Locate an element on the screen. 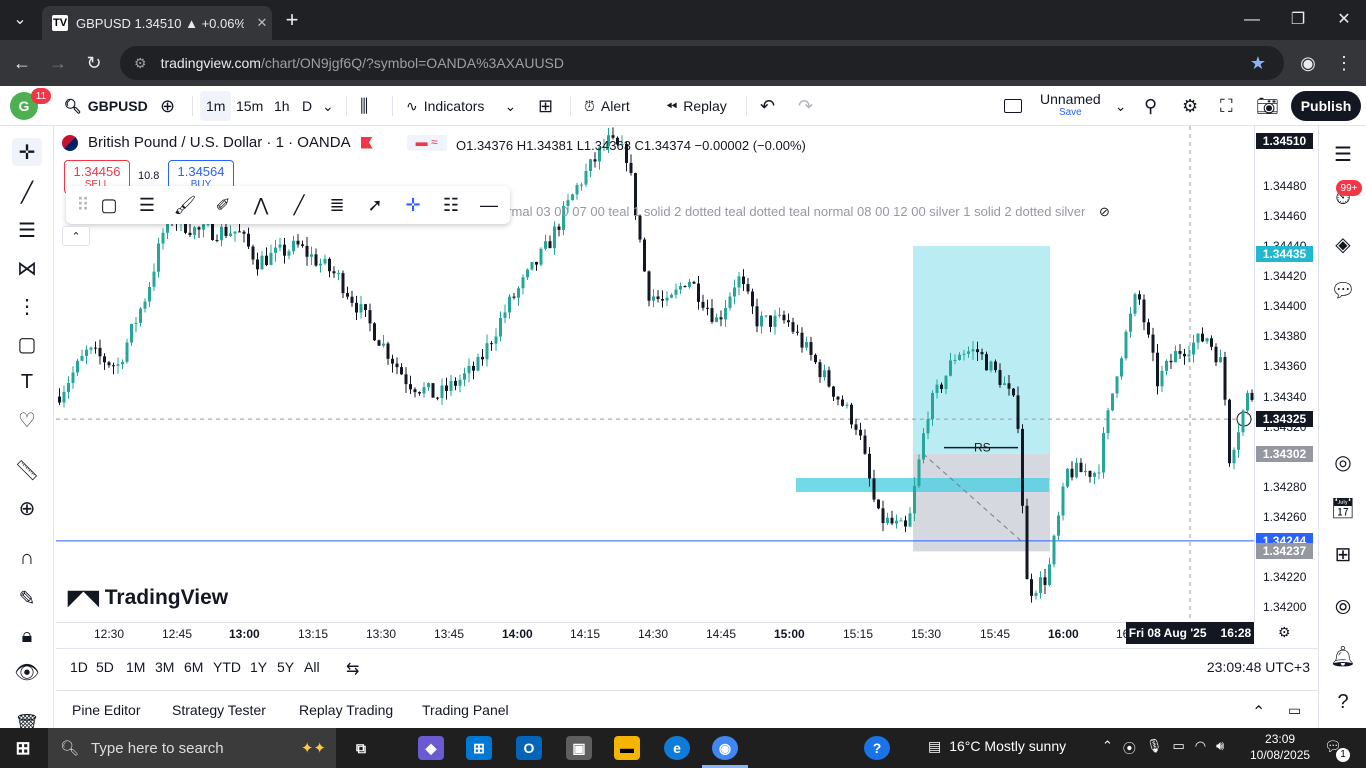 The width and height of the screenshot is (1366, 768). reload-icon: ↻ is located at coordinates (94, 63).